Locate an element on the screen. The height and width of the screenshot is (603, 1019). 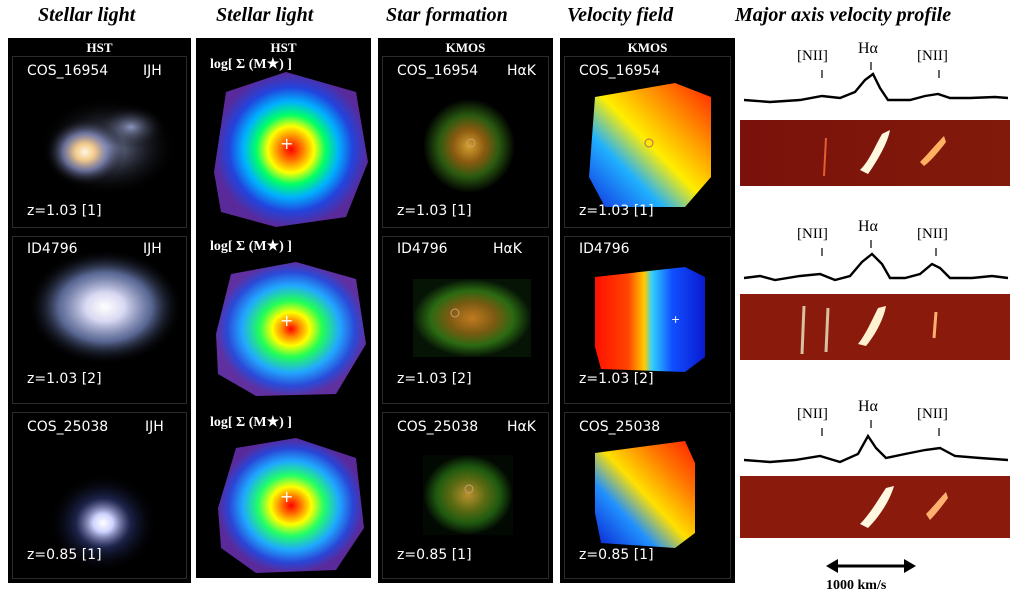
mass-cell-2: + log[ Σ (M★) ] is located at coordinates (283, 320).